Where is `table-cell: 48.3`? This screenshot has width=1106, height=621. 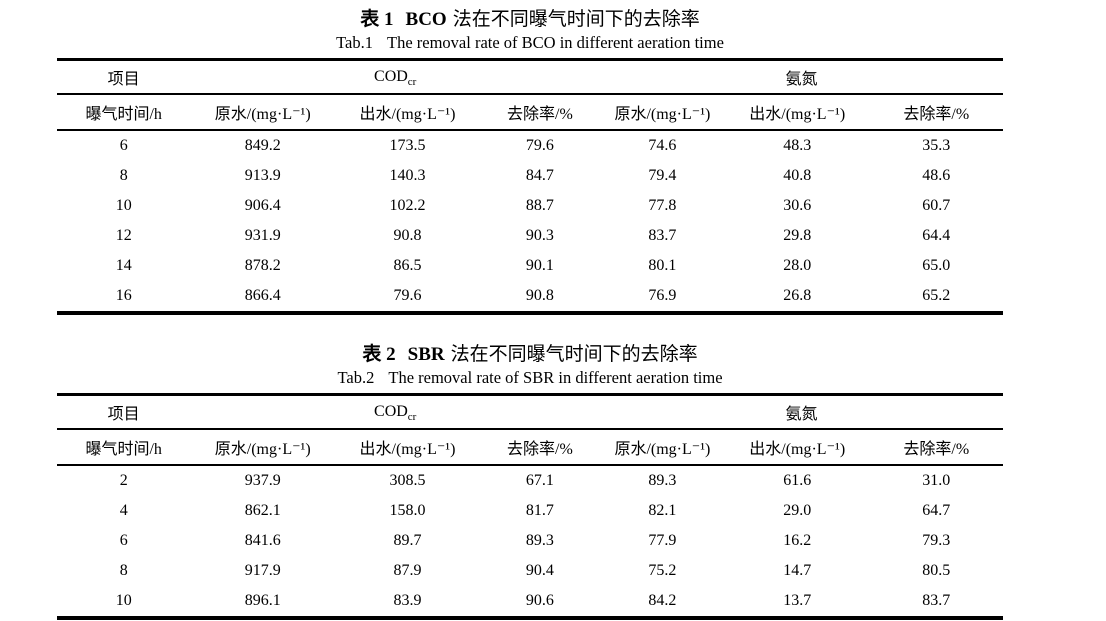
table-cell: 48.3 is located at coordinates (797, 145).